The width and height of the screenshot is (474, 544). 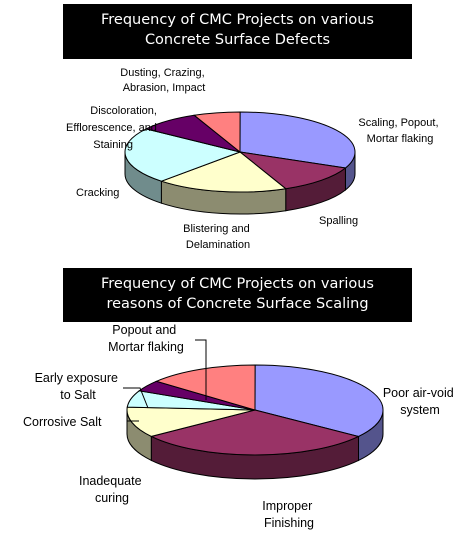 What do you see at coordinates (338, 221) in the screenshot?
I see `label-spalling: Spalling` at bounding box center [338, 221].